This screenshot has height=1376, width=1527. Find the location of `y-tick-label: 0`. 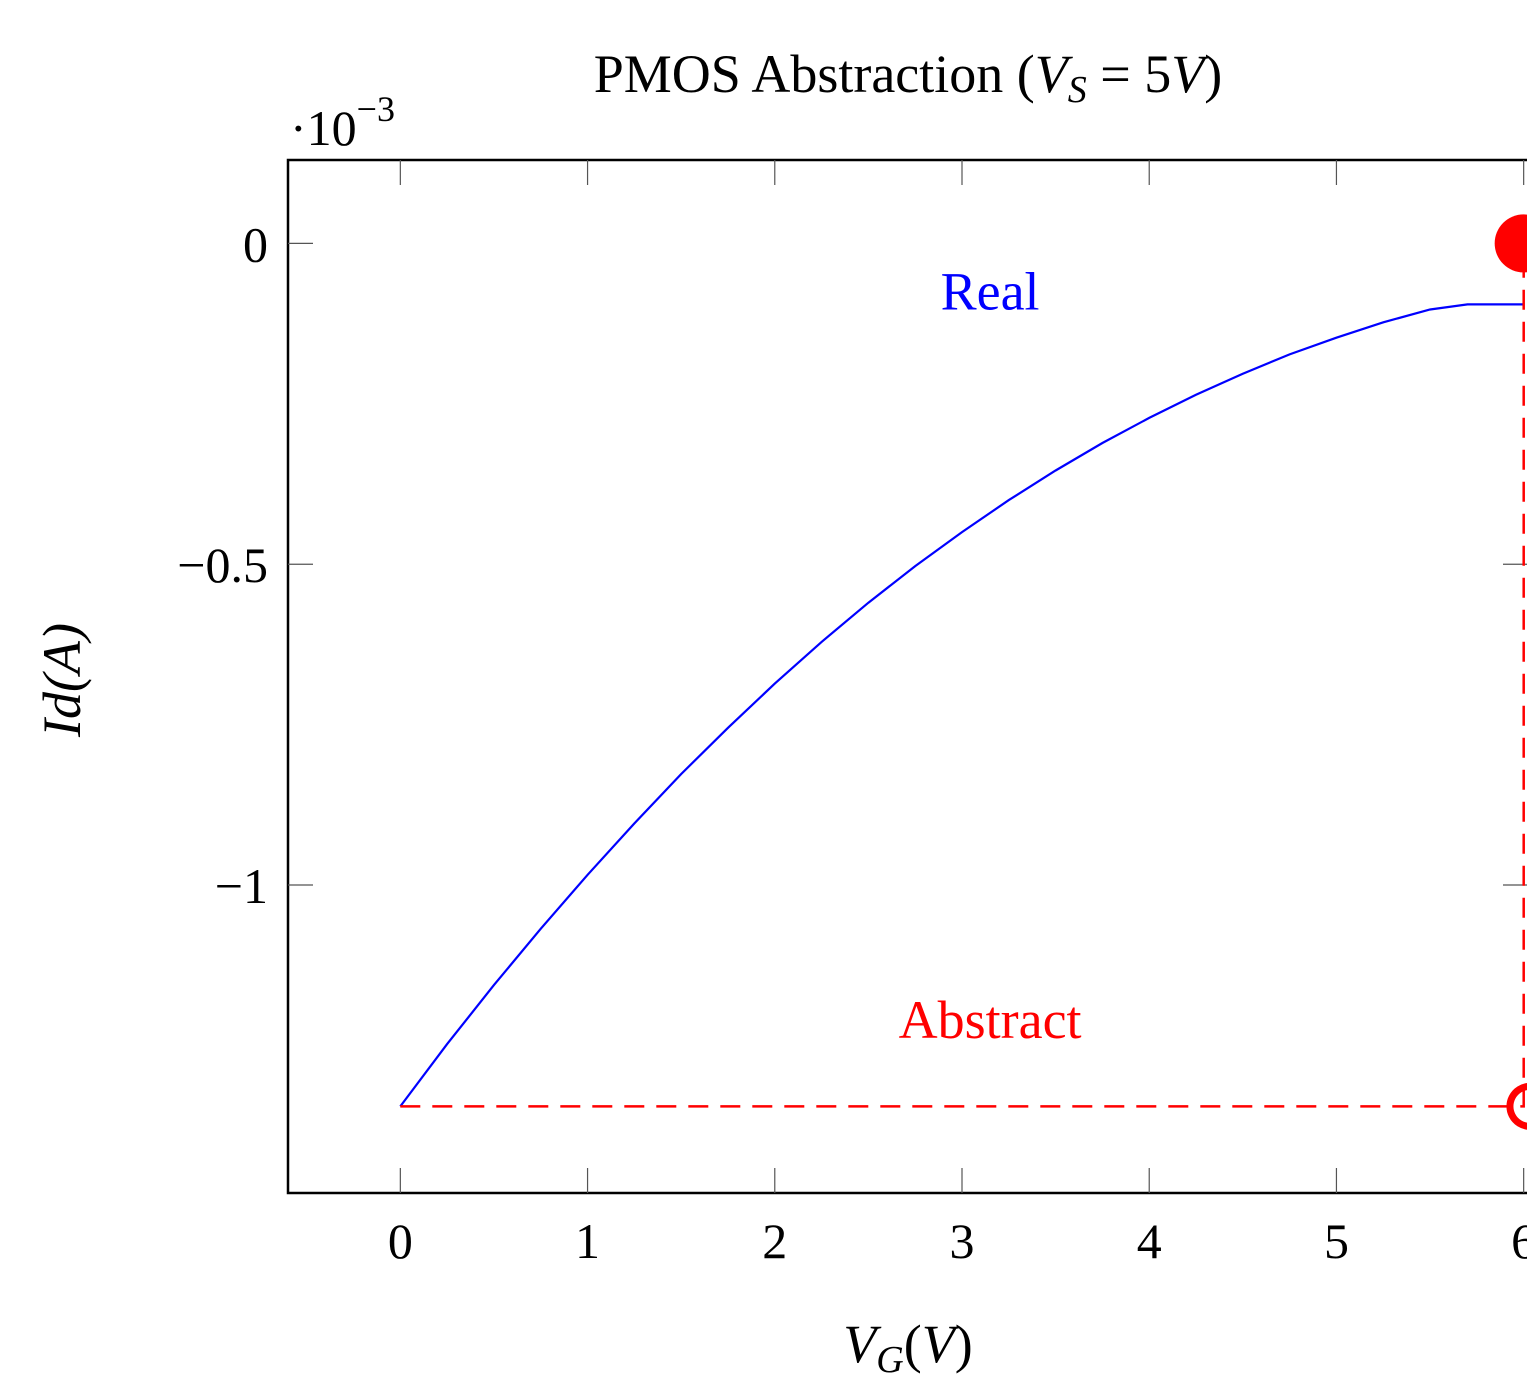

y-tick-label: 0 is located at coordinates (255, 244).